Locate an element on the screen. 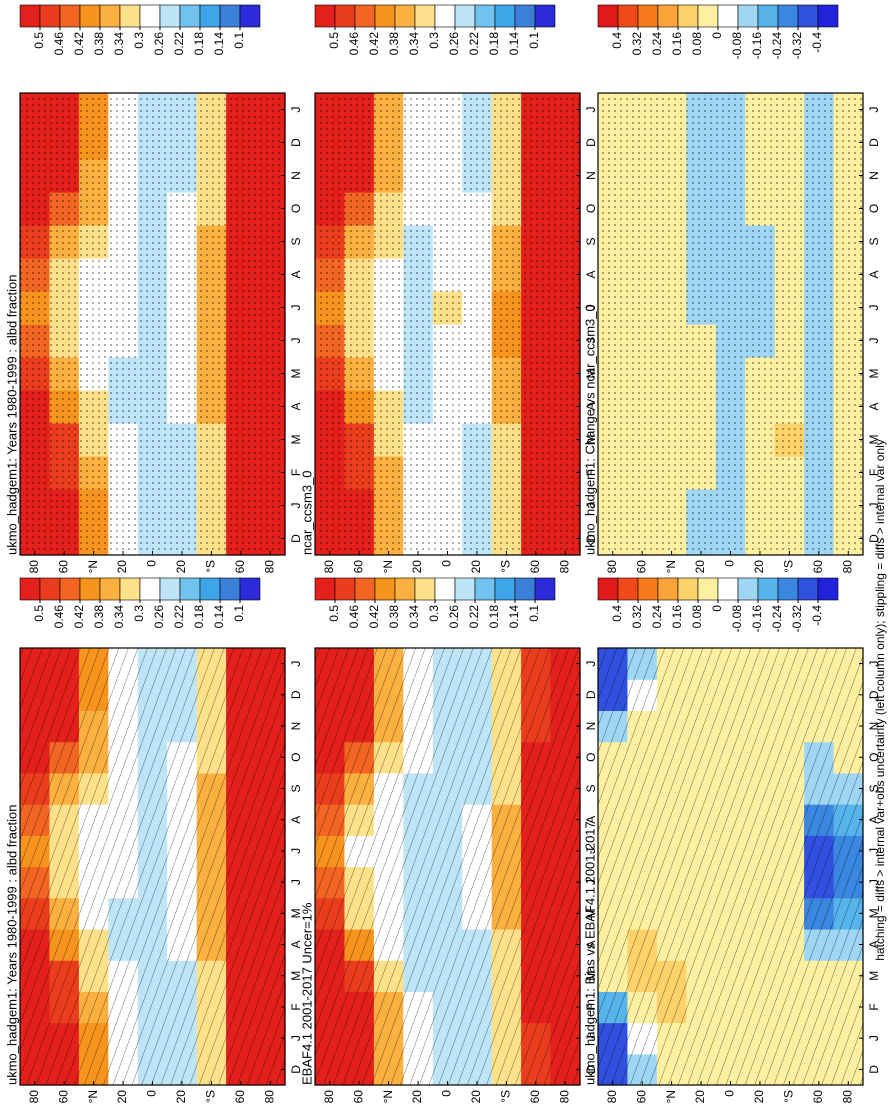 The height and width of the screenshot is (1107, 891). colorbar-label: 0.5 is located at coordinates (39, 40).